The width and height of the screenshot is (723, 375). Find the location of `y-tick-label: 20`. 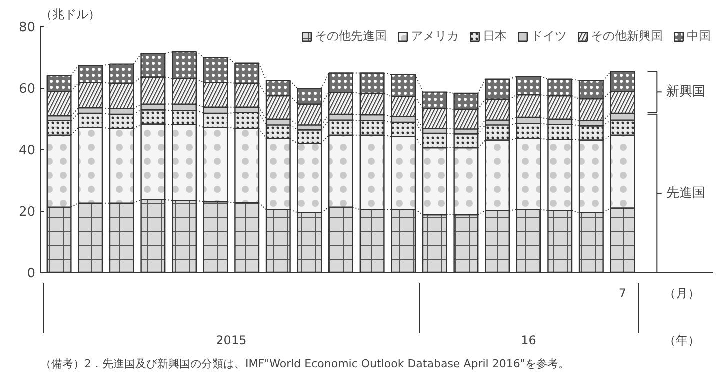

y-tick-label: 20 is located at coordinates (27, 212).